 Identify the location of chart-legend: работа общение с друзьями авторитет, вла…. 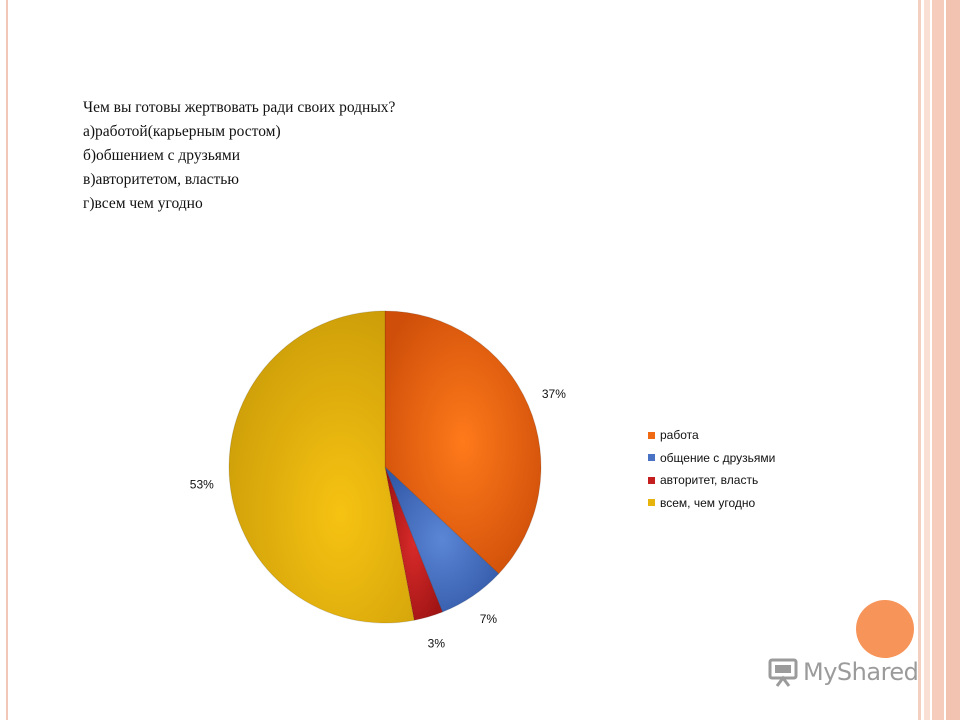
(711, 469).